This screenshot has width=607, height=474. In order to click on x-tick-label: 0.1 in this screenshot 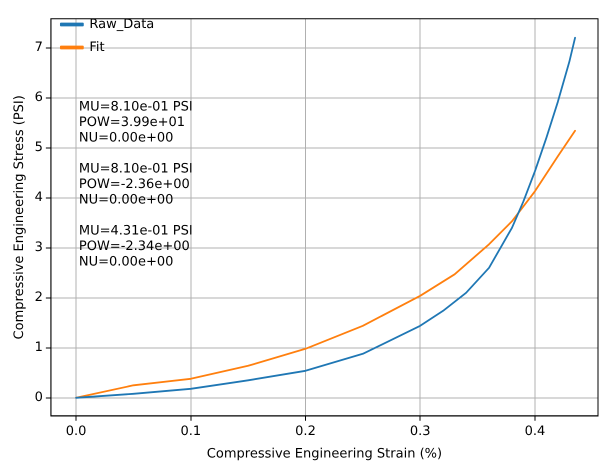, I will do `click(191, 431)`.